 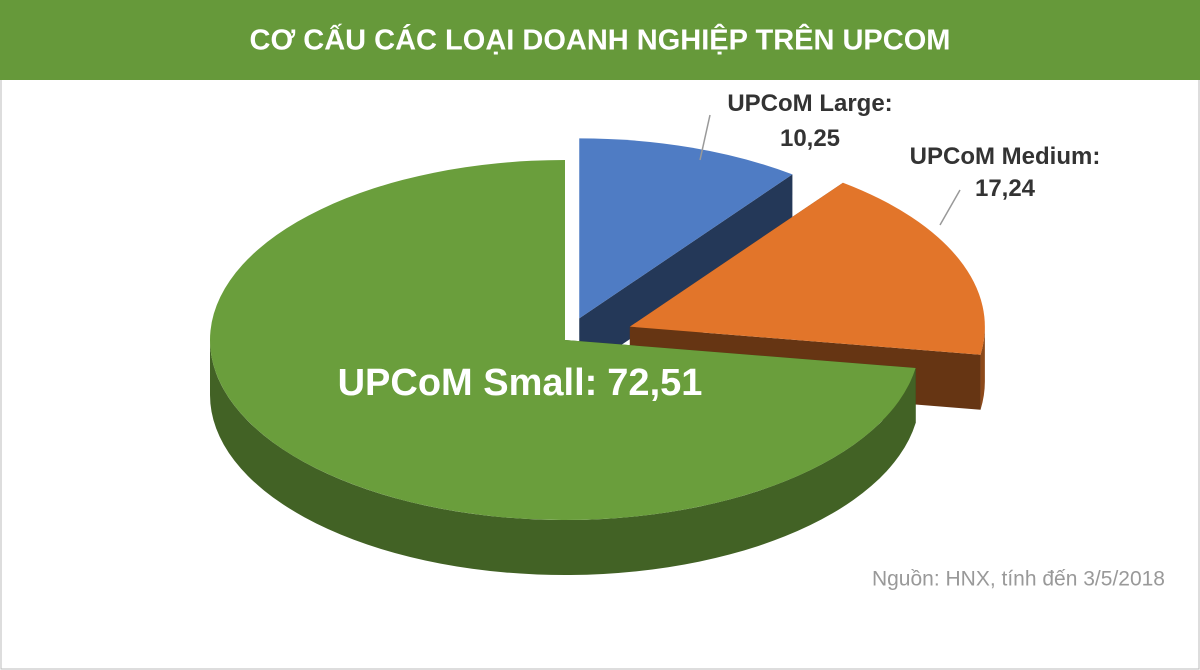 I want to click on label-value: 10,25, so click(x=810, y=138).